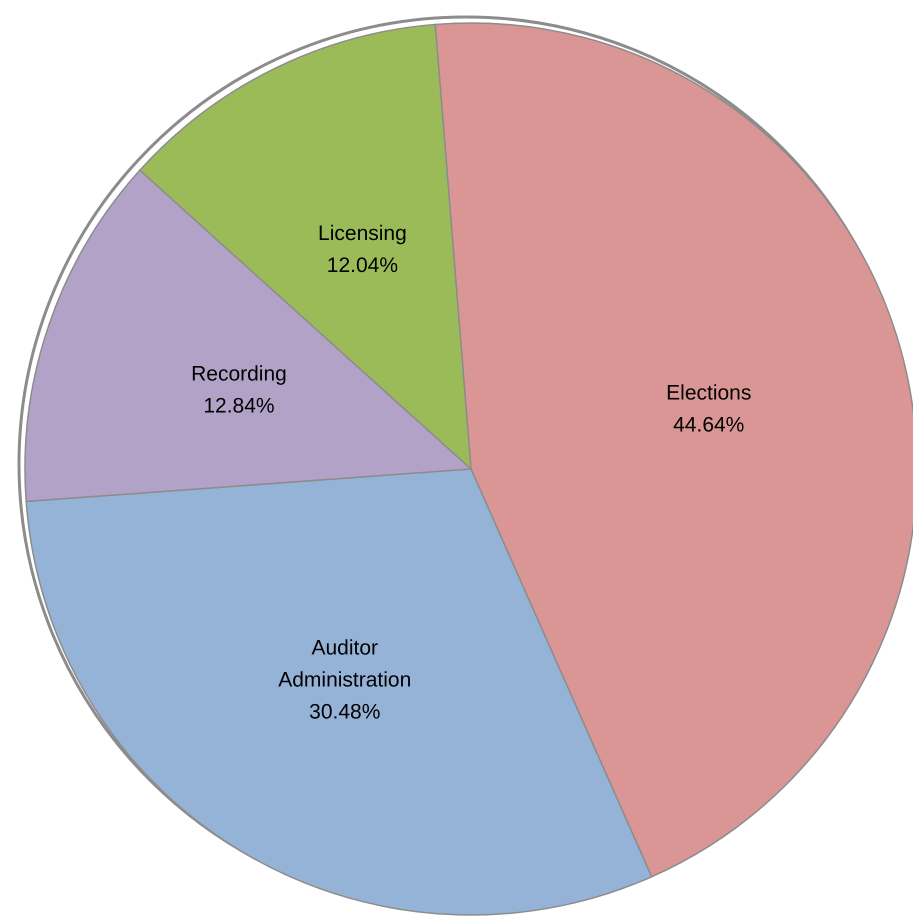  What do you see at coordinates (362, 233) in the screenshot?
I see `slice-label: Licensing` at bounding box center [362, 233].